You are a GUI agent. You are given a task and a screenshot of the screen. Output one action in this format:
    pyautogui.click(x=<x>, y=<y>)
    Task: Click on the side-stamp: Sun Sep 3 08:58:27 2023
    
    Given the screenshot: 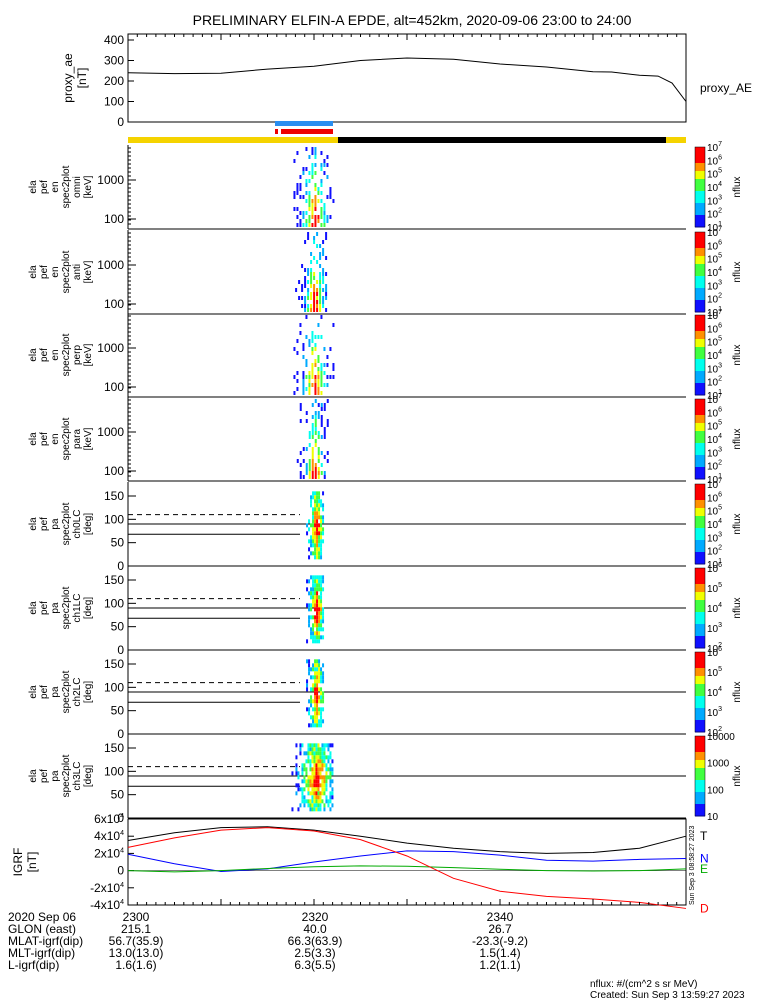 What is the action you would take?
    pyautogui.click(x=692, y=865)
    